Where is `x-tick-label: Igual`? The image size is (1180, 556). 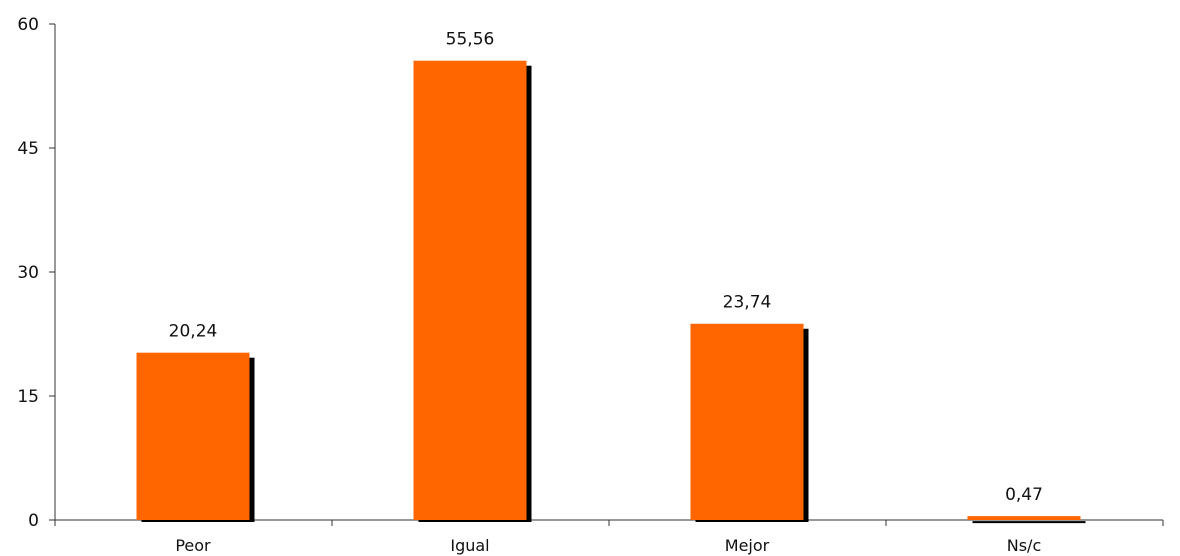 x-tick-label: Igual is located at coordinates (469, 545).